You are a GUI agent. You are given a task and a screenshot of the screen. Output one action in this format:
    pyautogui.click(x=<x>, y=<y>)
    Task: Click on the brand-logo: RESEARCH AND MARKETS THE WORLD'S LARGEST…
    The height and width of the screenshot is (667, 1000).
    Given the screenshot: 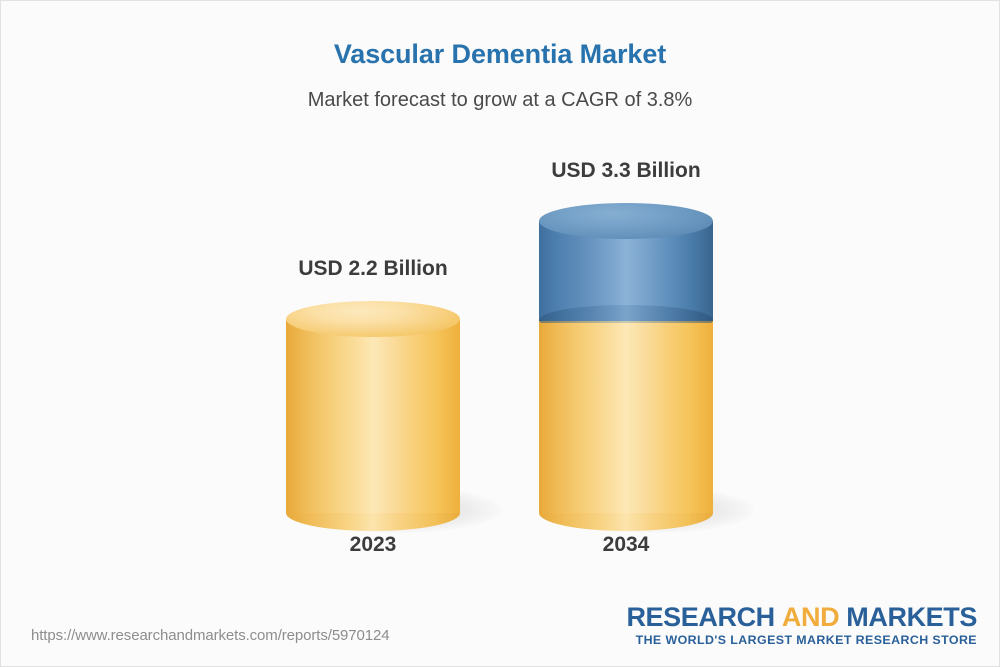 What is the action you would take?
    pyautogui.click(x=801, y=625)
    